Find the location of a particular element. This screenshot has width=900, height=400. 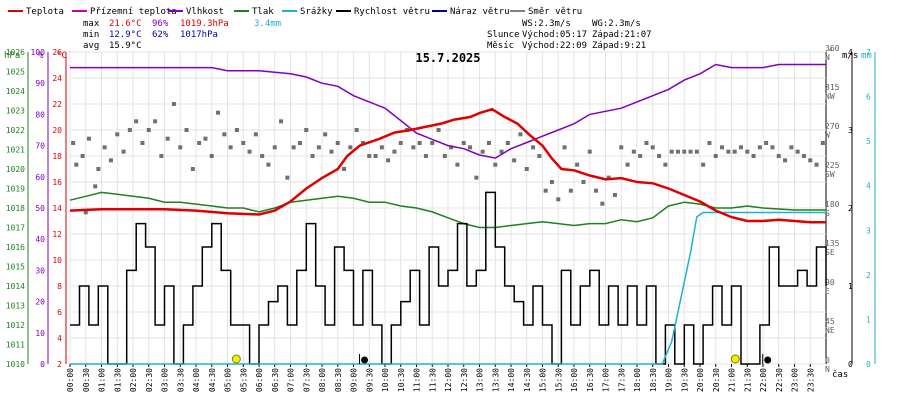

hpa-tick-label: 1010 is located at coordinates (15, 364).